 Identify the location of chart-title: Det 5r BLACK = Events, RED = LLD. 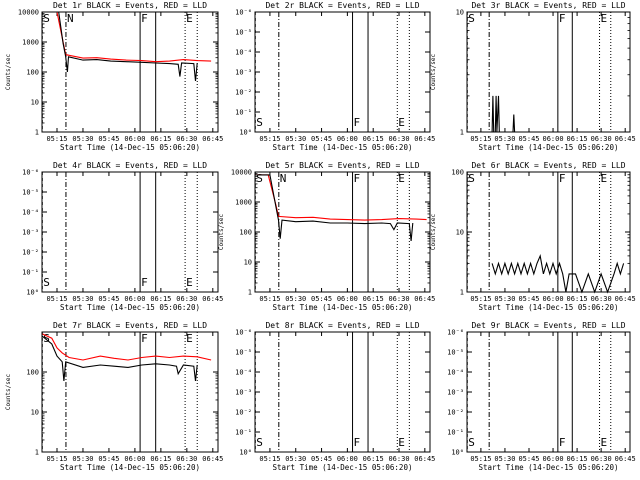
(342, 165).